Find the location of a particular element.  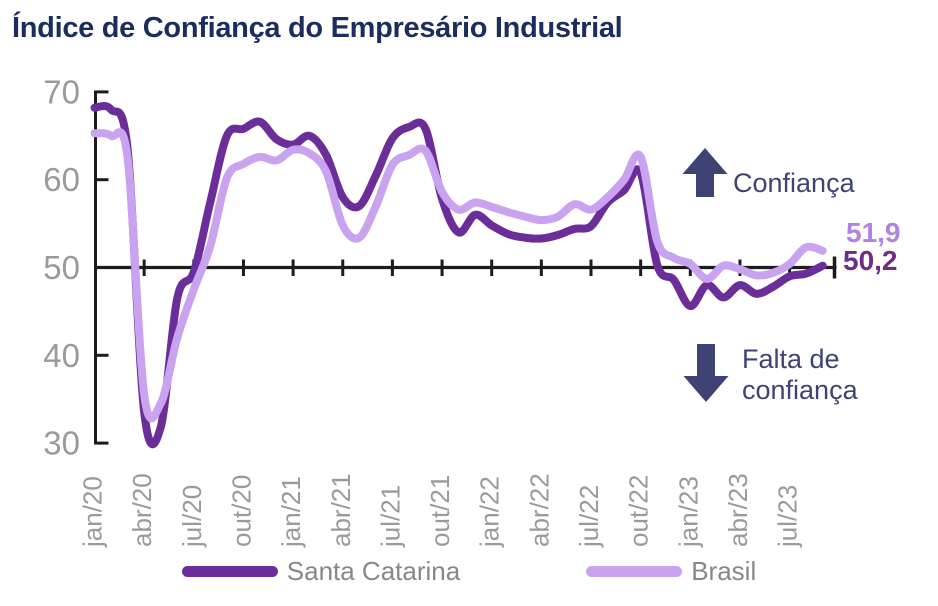

legend: Santa Catarina Brasil is located at coordinates (469, 571).